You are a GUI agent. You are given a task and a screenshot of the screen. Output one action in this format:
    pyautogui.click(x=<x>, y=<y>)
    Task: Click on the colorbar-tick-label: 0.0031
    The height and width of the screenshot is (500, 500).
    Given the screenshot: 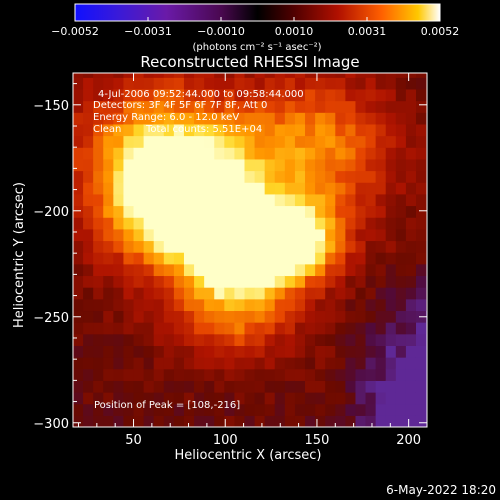 What is the action you would take?
    pyautogui.click(x=367, y=31)
    